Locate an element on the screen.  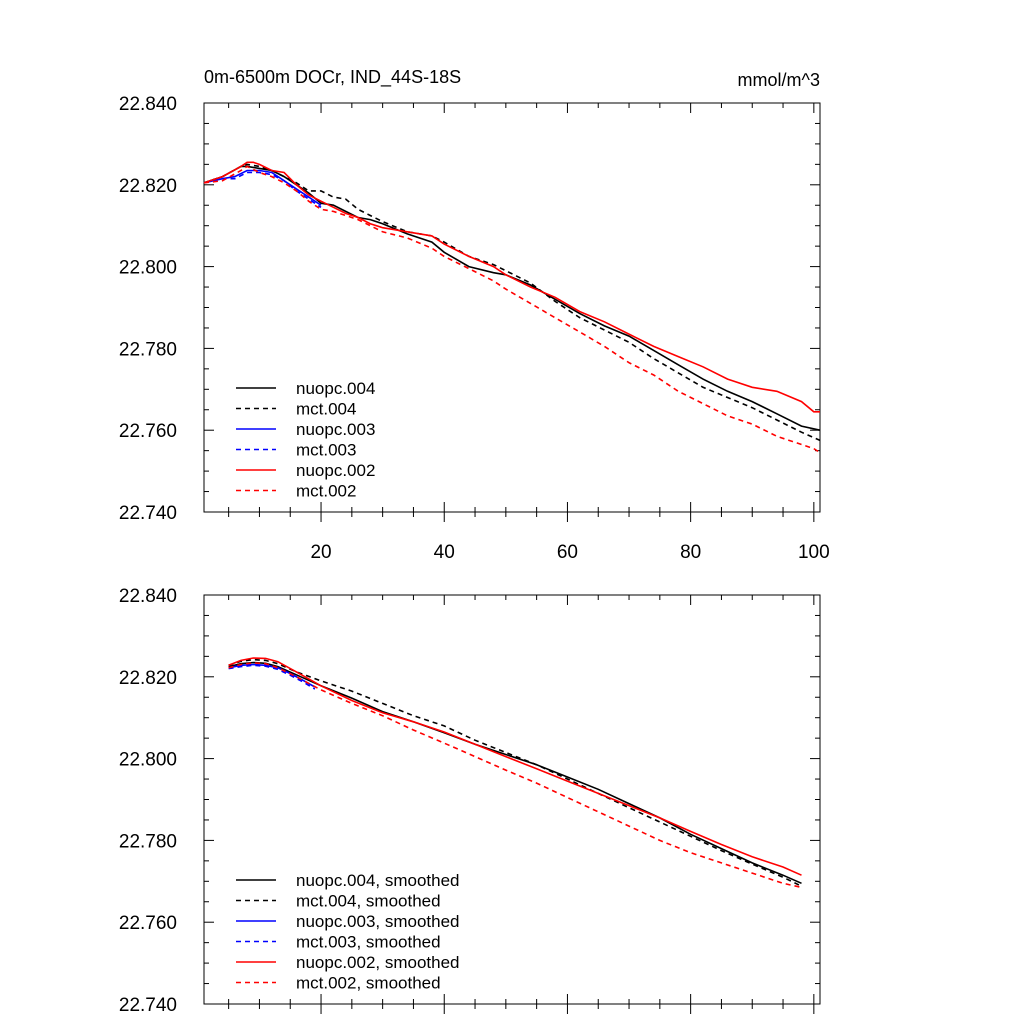
legend-label: nuopc.004 is located at coordinates (335, 388).